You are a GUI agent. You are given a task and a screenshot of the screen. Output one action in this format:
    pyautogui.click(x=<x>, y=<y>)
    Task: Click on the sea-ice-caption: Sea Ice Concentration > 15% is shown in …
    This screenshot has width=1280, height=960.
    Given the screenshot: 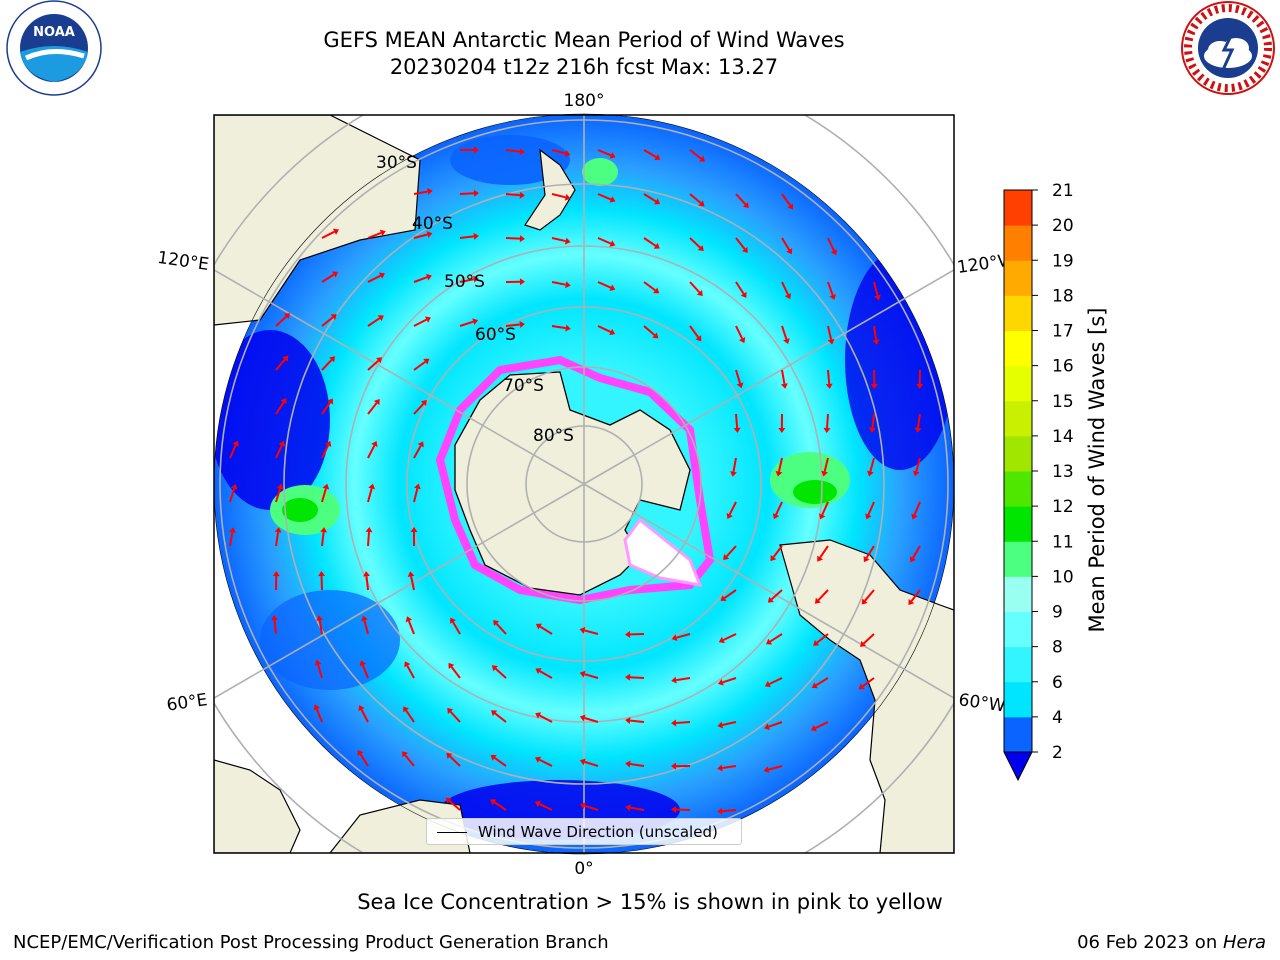 What is the action you would take?
    pyautogui.click(x=650, y=902)
    